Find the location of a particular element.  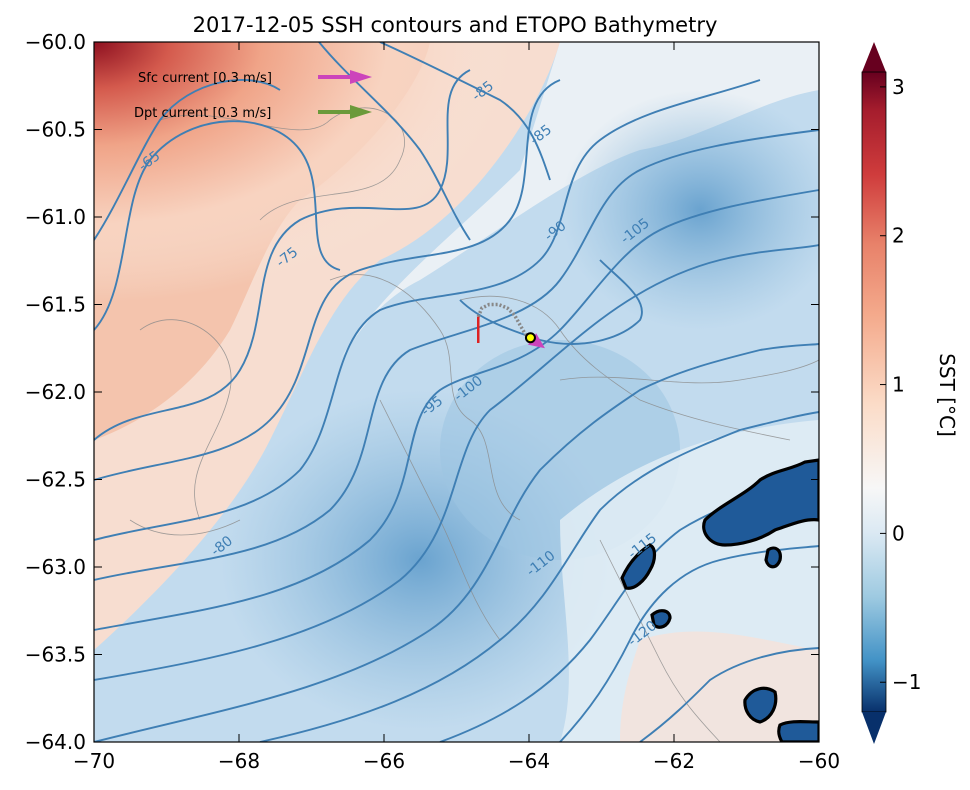

legend-arrow-sfc is located at coordinates (345, 77).